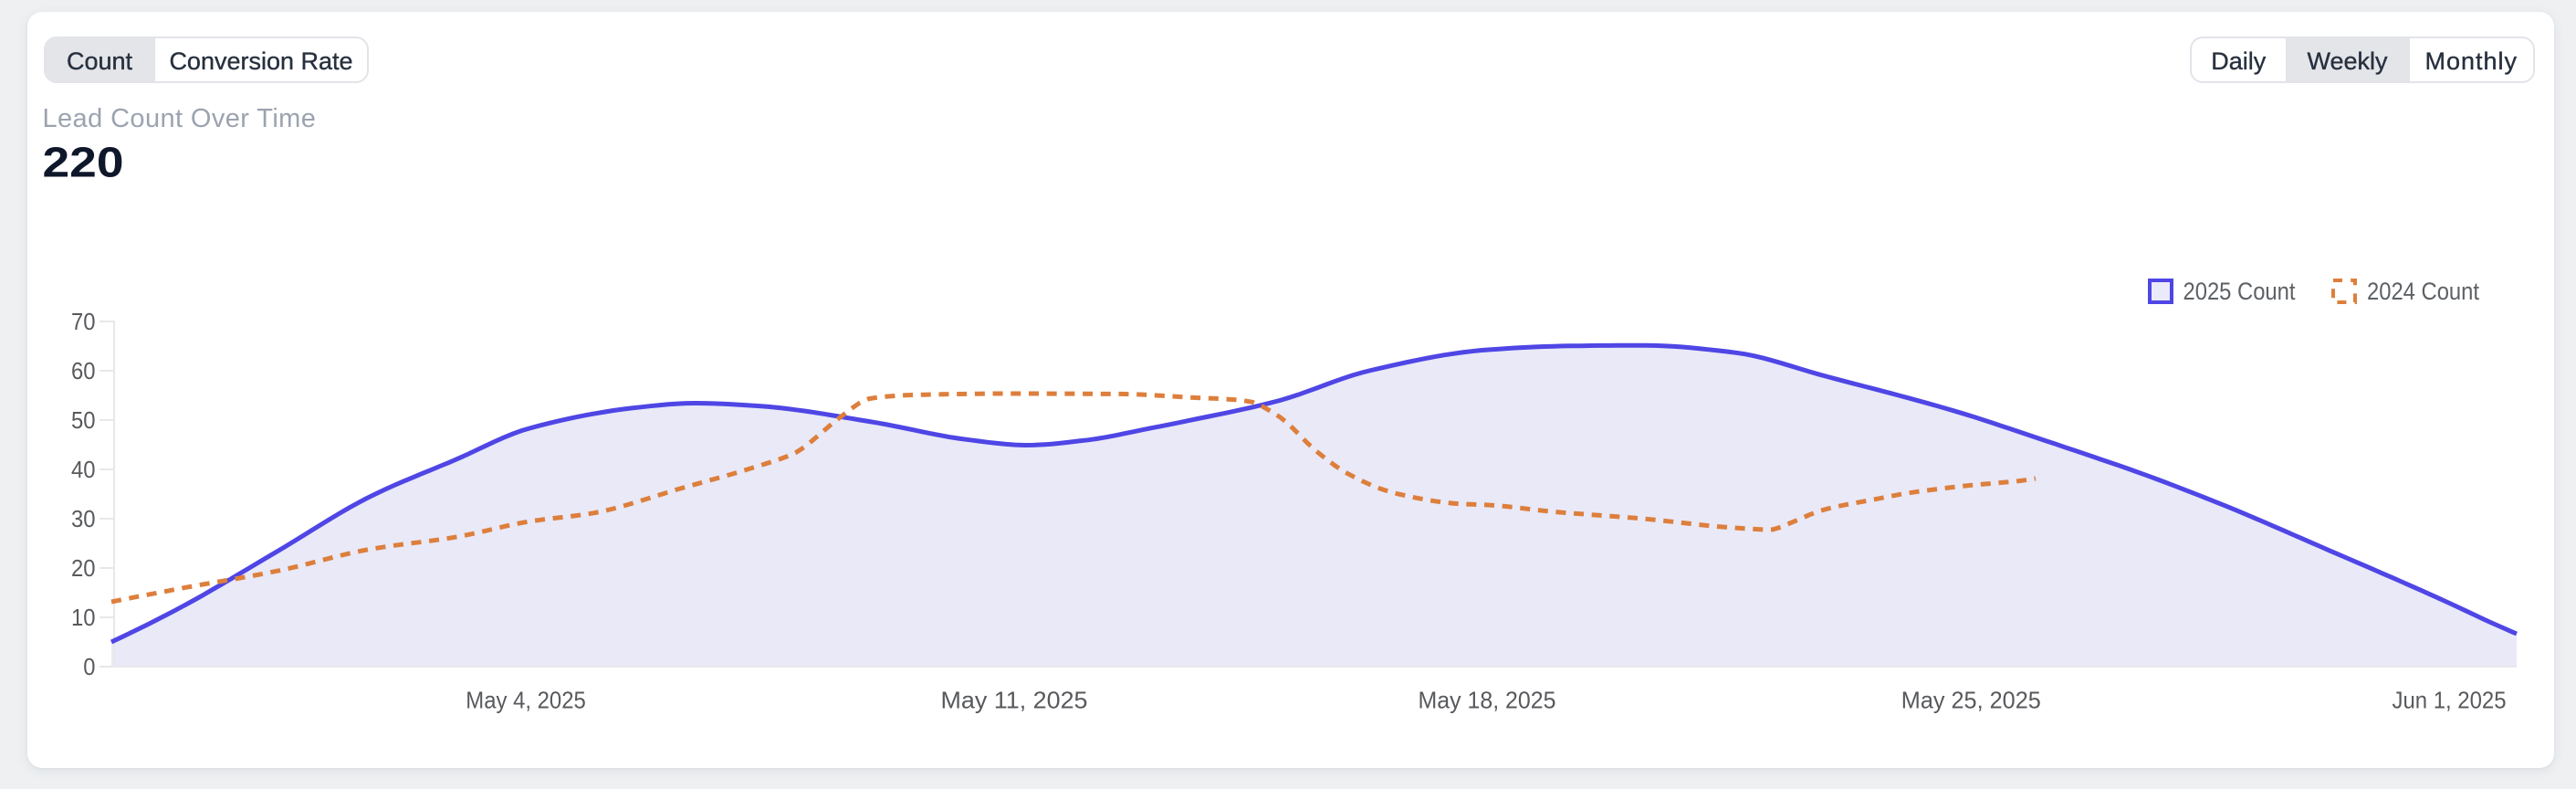 This screenshot has height=789, width=2576. What do you see at coordinates (83, 568) in the screenshot?
I see `svg-text: 20` at bounding box center [83, 568].